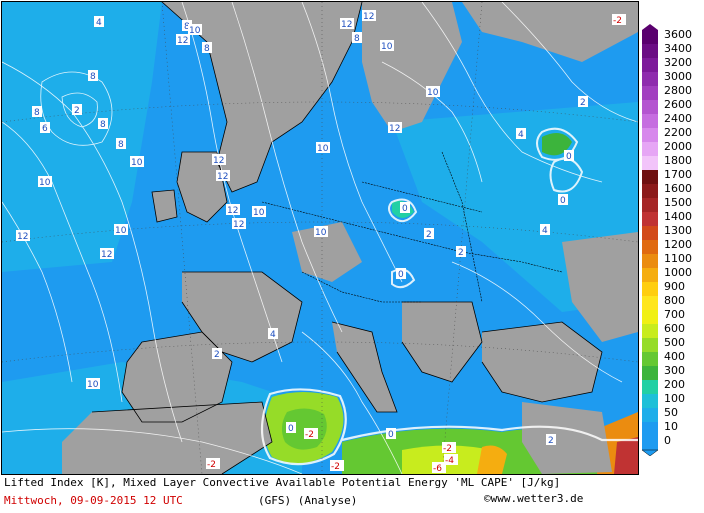 The image size is (704, 513). Describe the element at coordinates (492, 459) in the screenshot. I see `cape-zone-orange-libya` at that location.